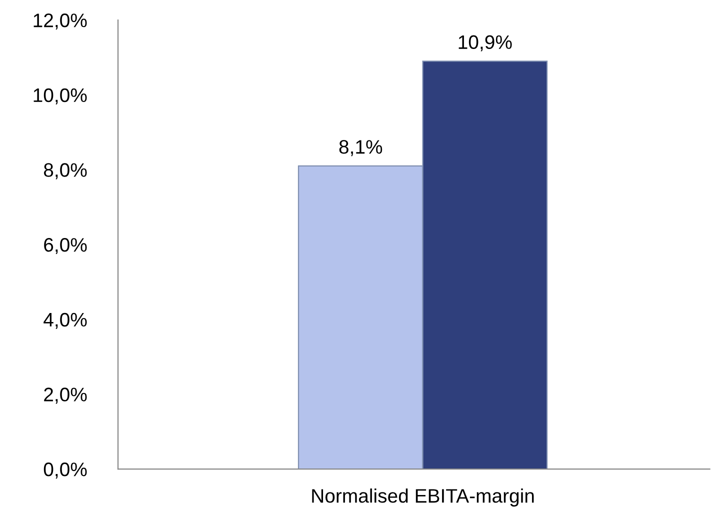 The height and width of the screenshot is (527, 713). Describe the element at coordinates (60, 96) in the screenshot. I see `y-tick-label: 10,0%` at that location.